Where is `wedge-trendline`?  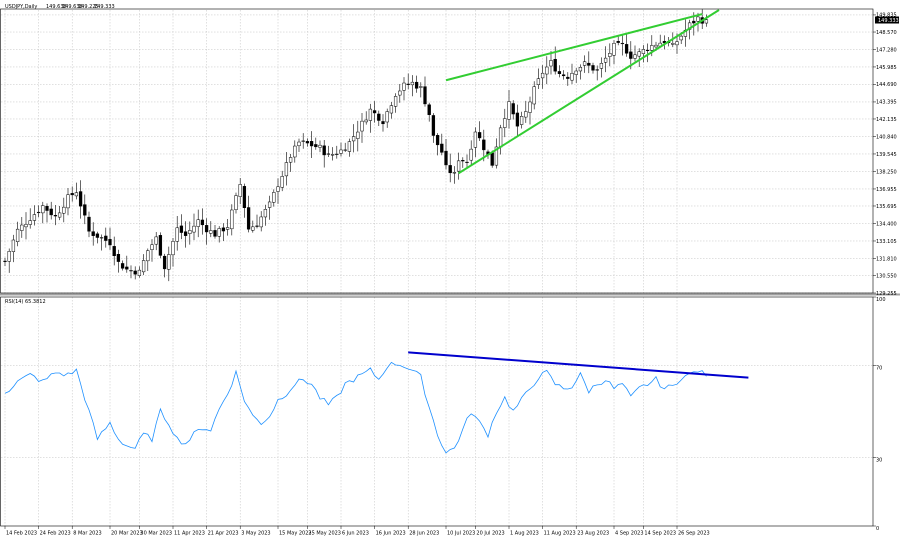
wedge-trendline is located at coordinates (589, 92).